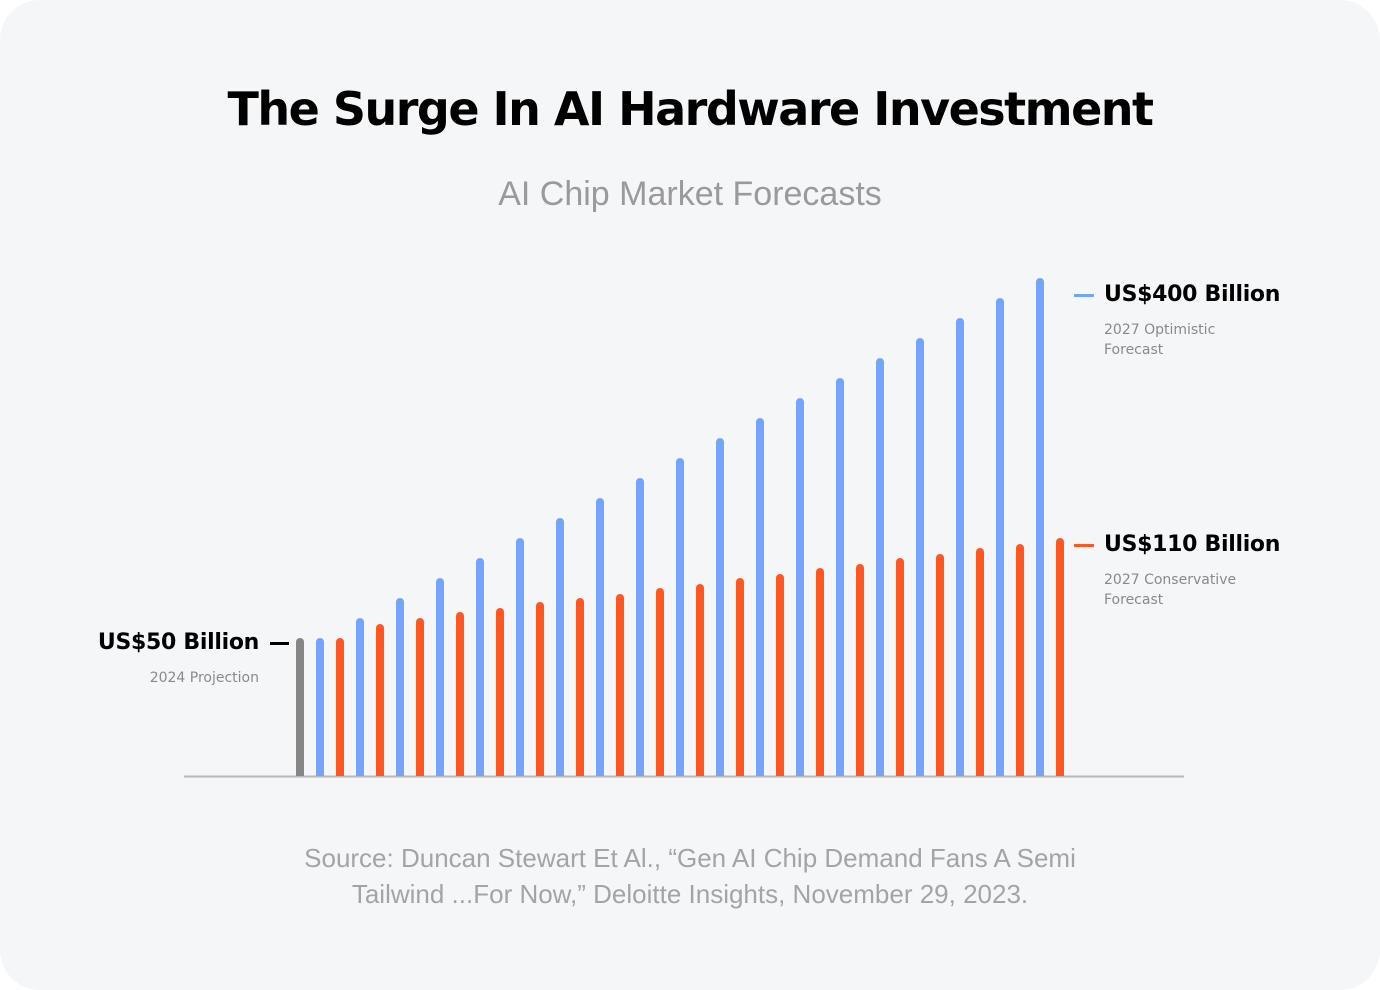 The image size is (1380, 990). Describe the element at coordinates (690, 194) in the screenshot. I see `chart-subtitle: AI Chip Market Forecasts` at that location.